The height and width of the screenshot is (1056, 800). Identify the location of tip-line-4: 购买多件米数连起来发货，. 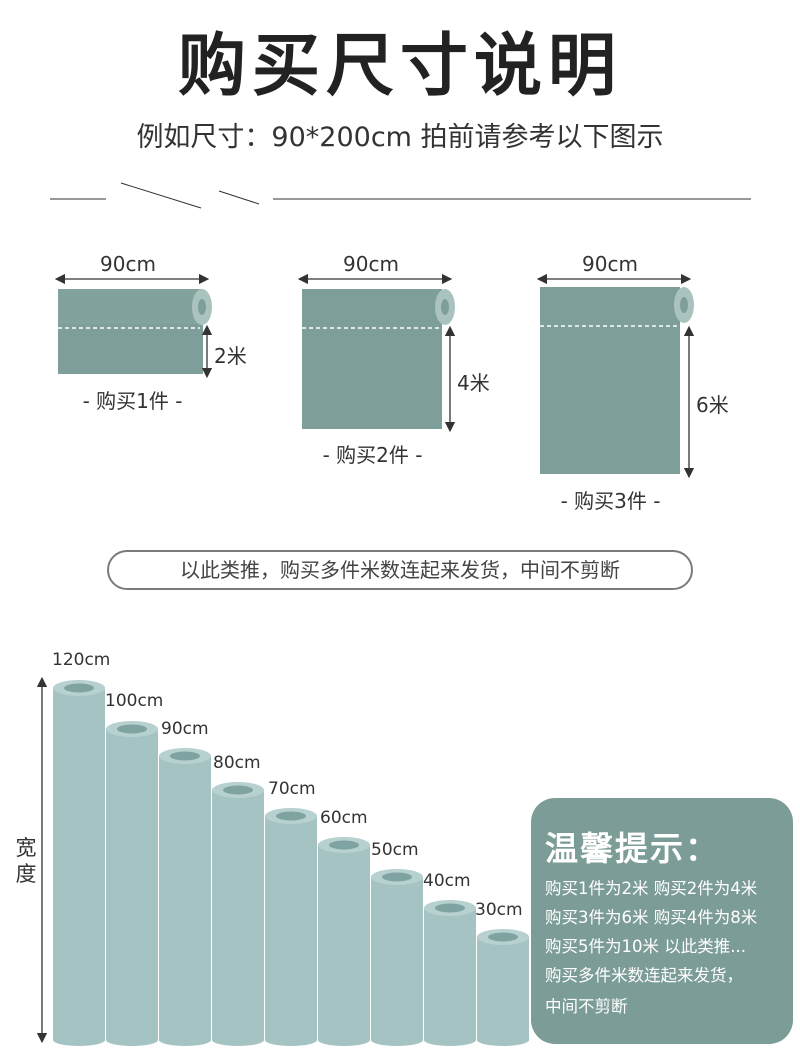
(644, 975).